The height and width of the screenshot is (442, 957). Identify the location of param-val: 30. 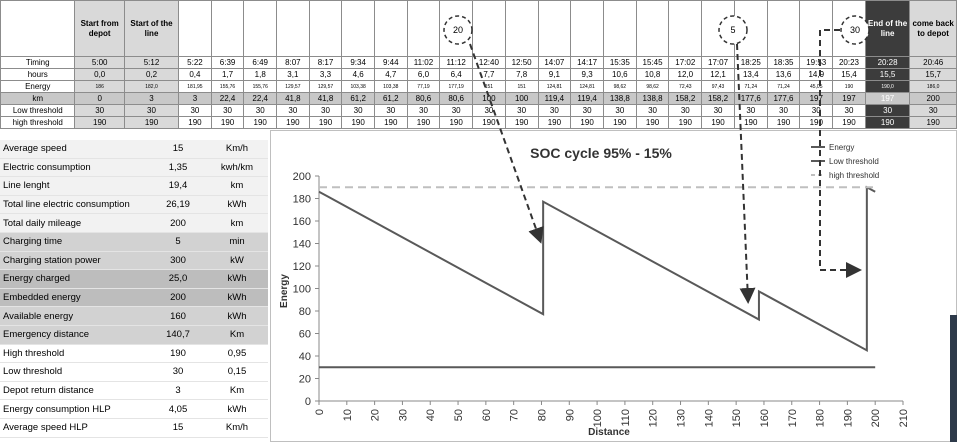
(178, 372).